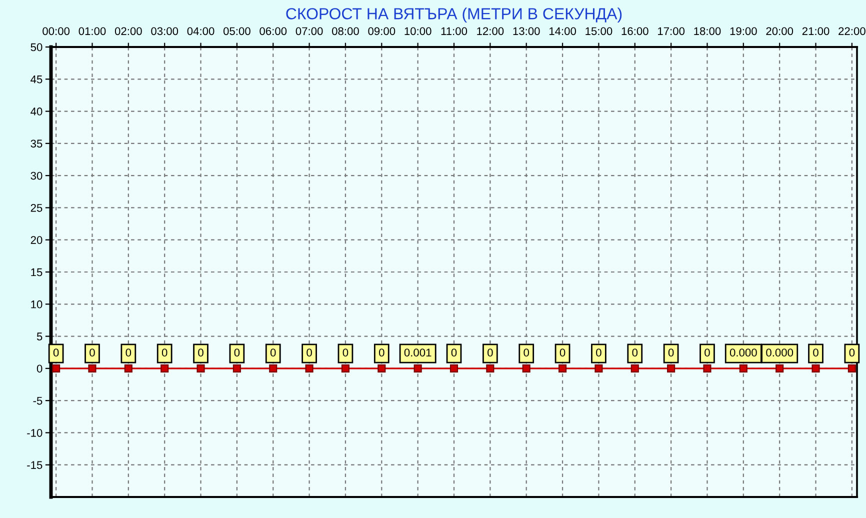 This screenshot has width=866, height=518. Describe the element at coordinates (418, 352) in the screenshot. I see `data-label: 0.001` at that location.